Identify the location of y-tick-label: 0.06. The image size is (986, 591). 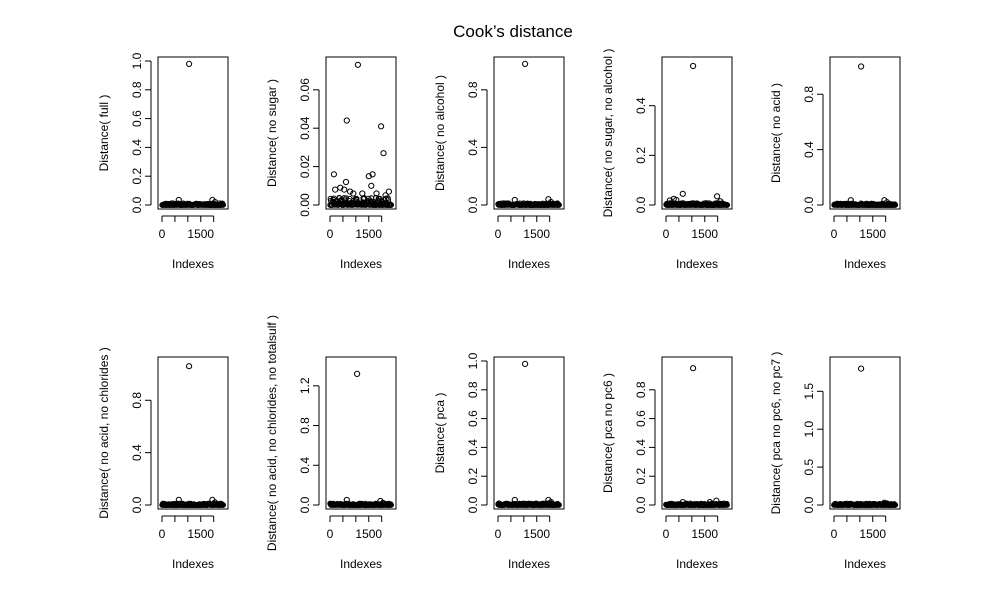
(305, 90).